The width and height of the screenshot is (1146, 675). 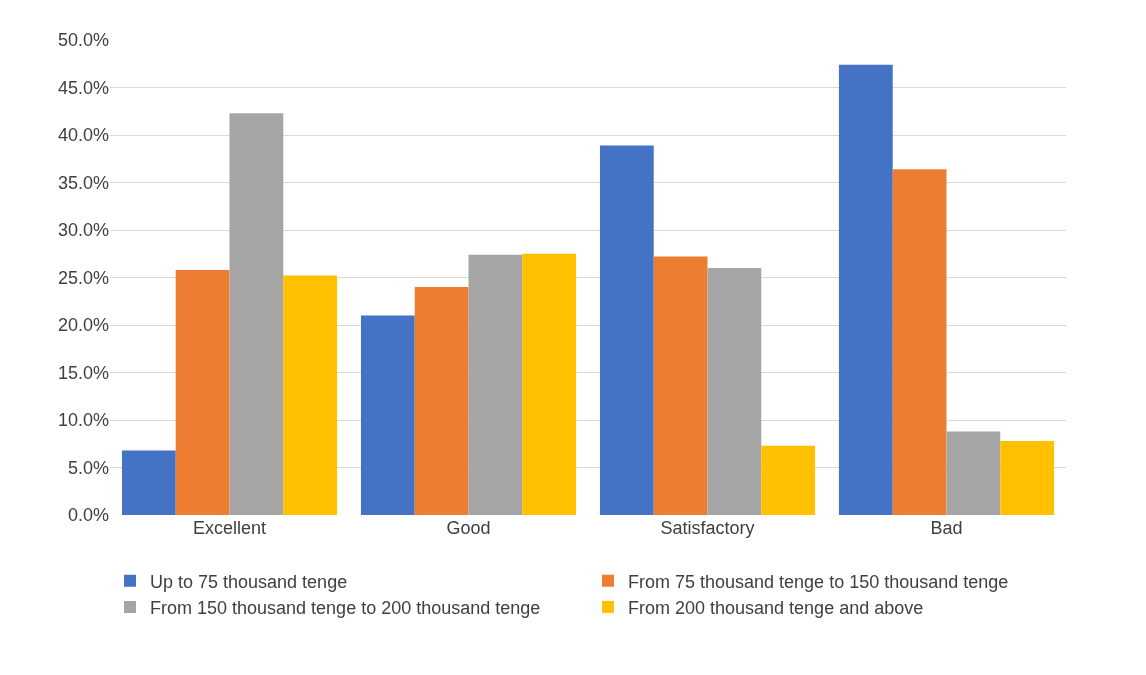 I want to click on legend-label: From 150 thousand tenge to 200 thousand tenge, so click(x=345, y=608).